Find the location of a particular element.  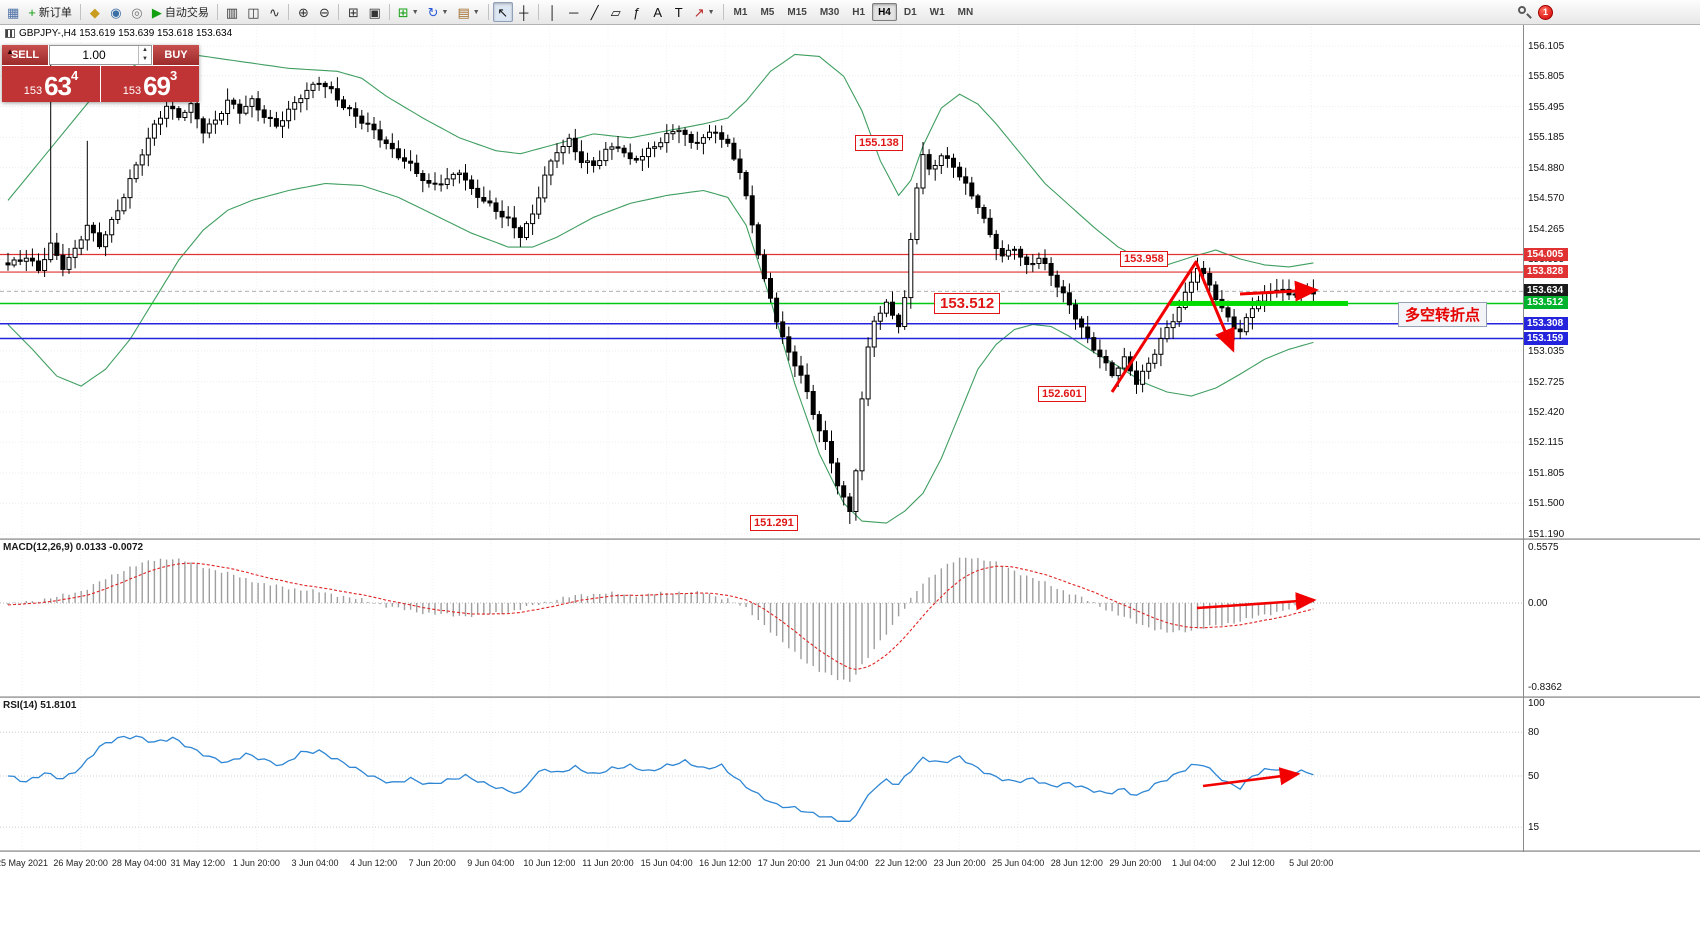

toolbar-button-trend-line: ╱ is located at coordinates (595, 12).